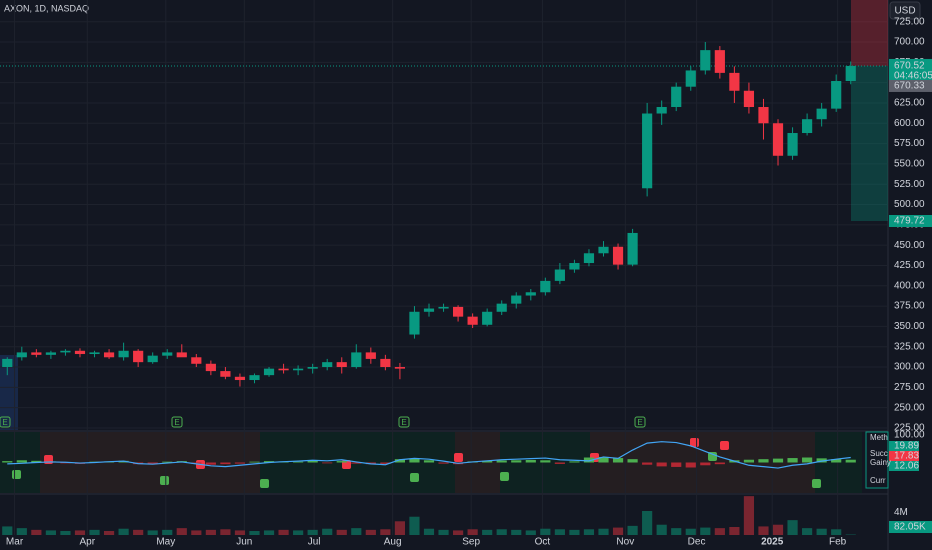  Describe the element at coordinates (909, 407) in the screenshot. I see `y-tick-label: 250.00` at that location.